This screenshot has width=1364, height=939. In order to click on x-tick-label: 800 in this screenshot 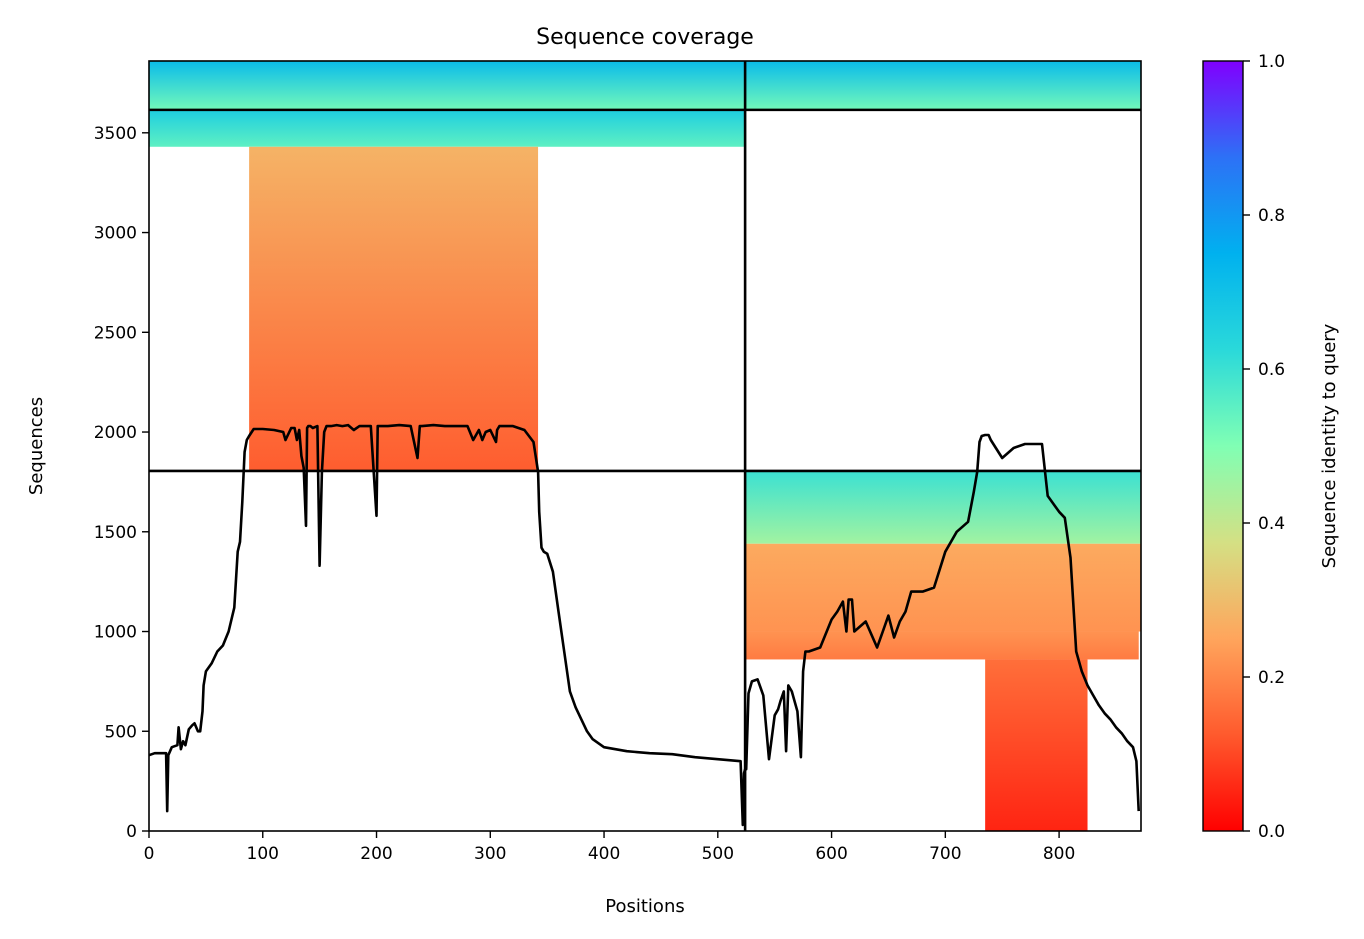, I will do `click(1059, 854)`.